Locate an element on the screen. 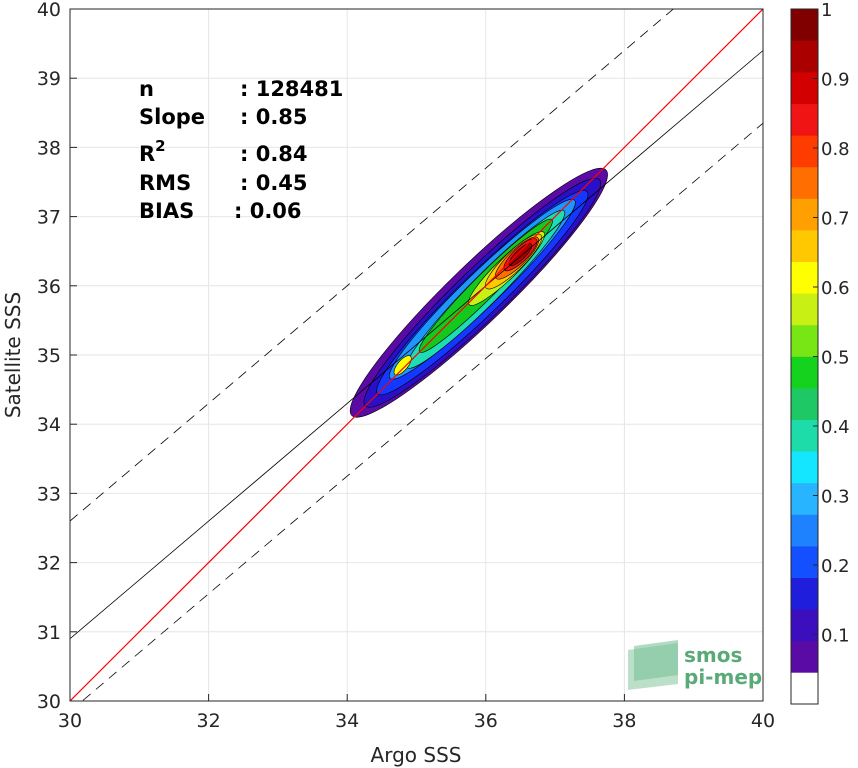 The height and width of the screenshot is (768, 858). stat-label: n is located at coordinates (146, 89).